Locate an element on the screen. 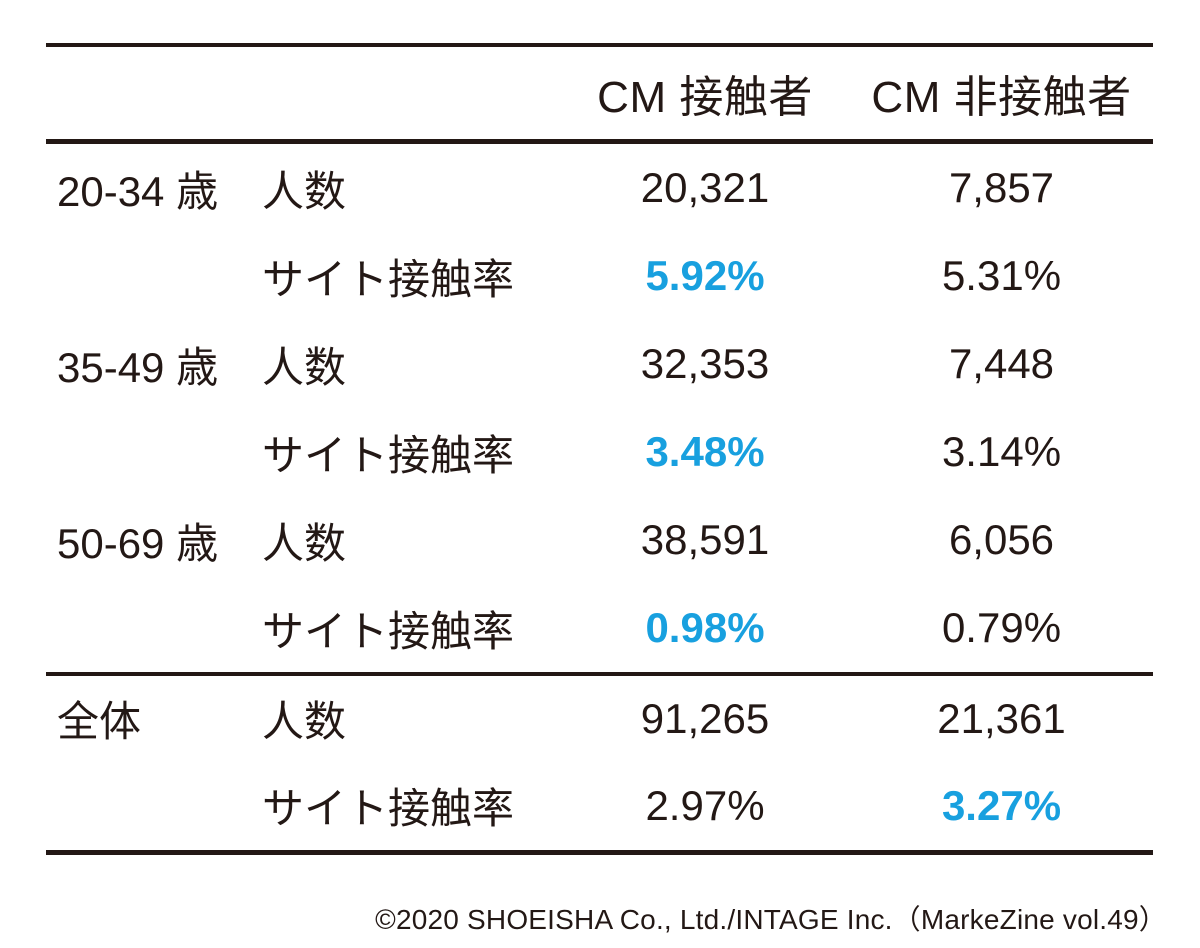 The width and height of the screenshot is (1200, 948). table-row: 35-49 歳 人数 32,353 7,448 is located at coordinates (599, 364).